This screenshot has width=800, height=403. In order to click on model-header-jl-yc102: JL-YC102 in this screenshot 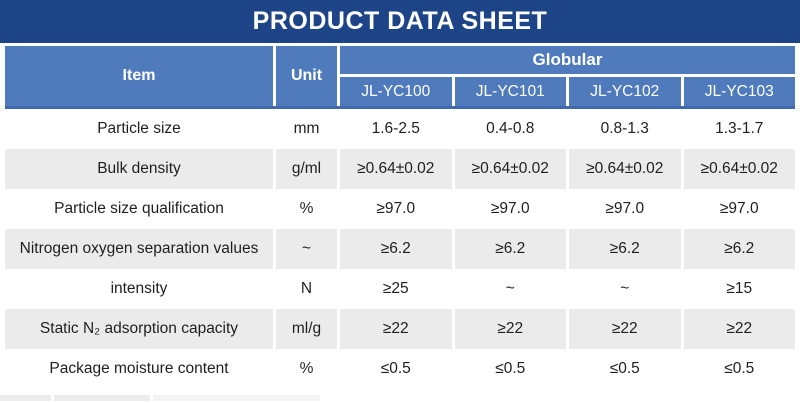, I will do `click(625, 91)`.